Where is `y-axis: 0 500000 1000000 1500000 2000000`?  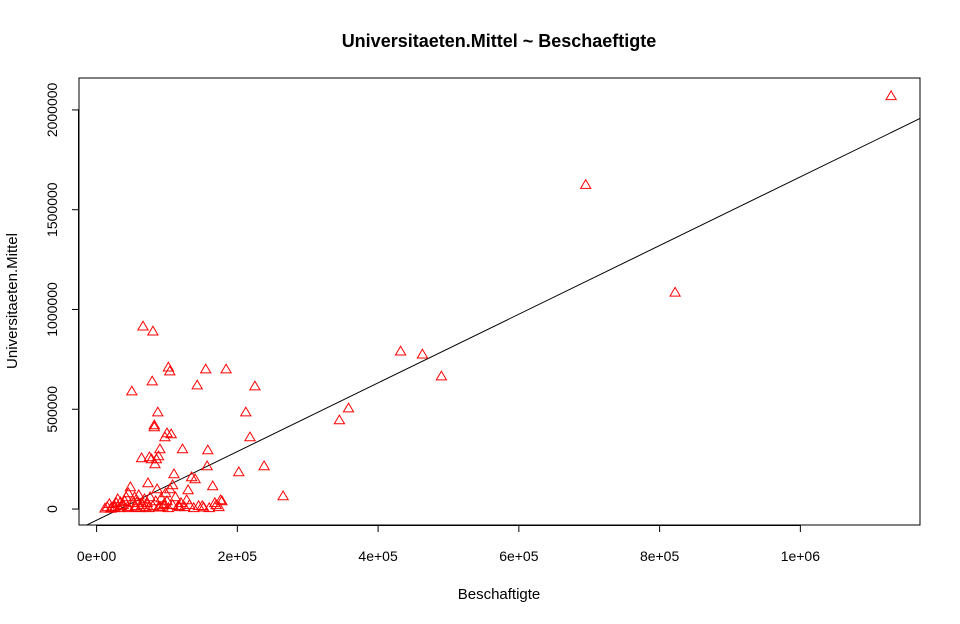 y-axis: 0 500000 1000000 1500000 2000000 is located at coordinates (61, 297).